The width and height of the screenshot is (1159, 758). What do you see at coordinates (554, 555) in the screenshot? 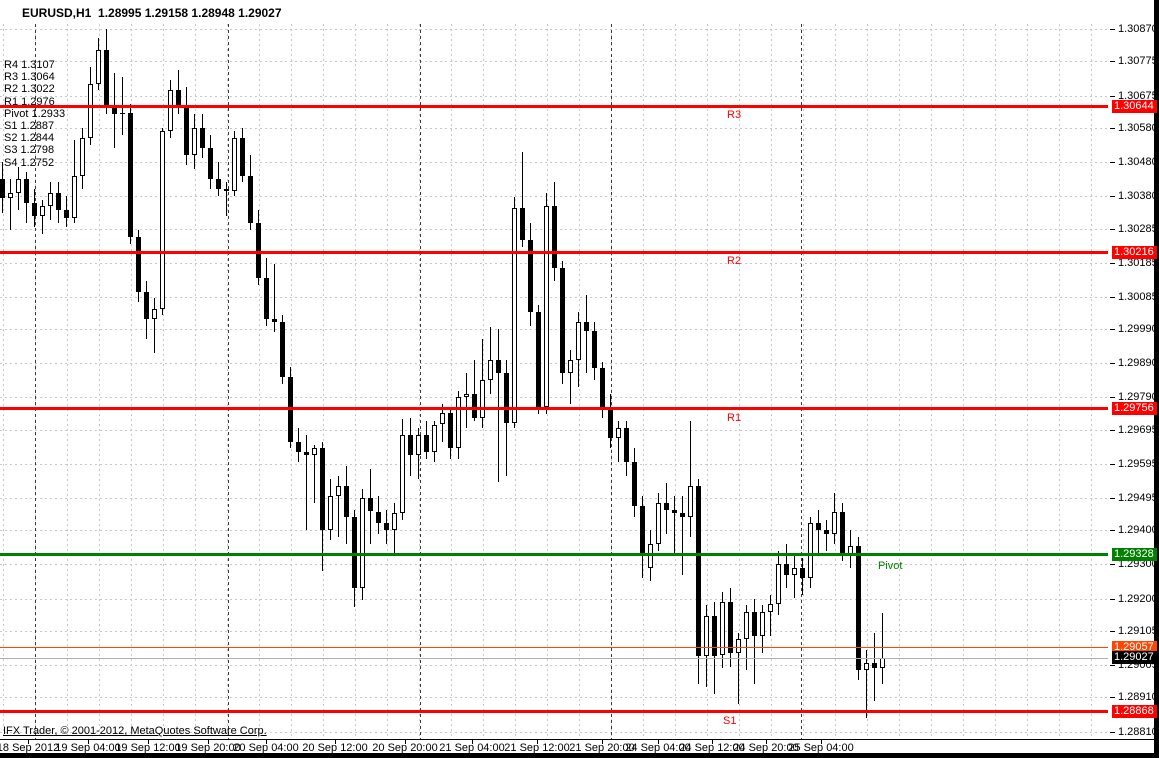
I see `level-line-pivot` at bounding box center [554, 555].